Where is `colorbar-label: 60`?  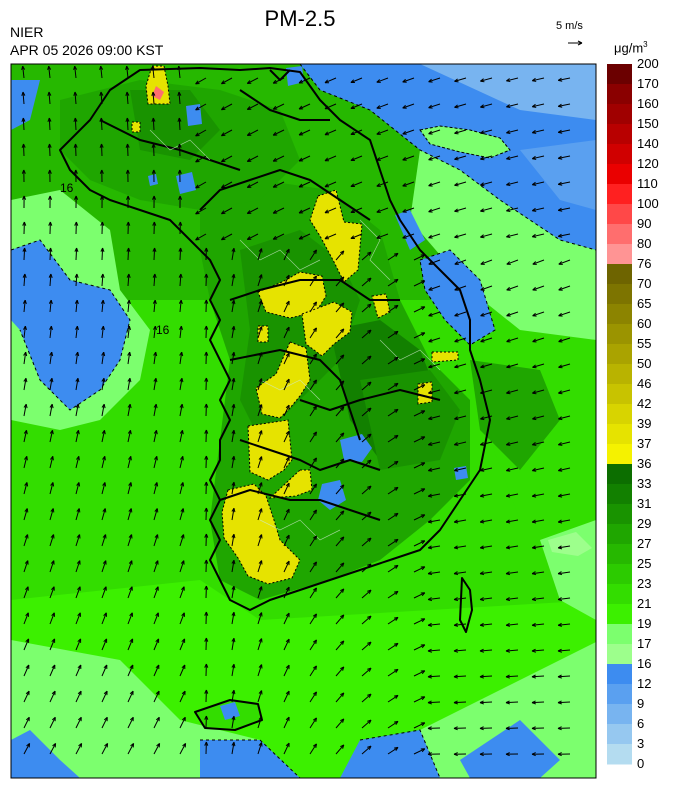
colorbar-label: 60 is located at coordinates (644, 323).